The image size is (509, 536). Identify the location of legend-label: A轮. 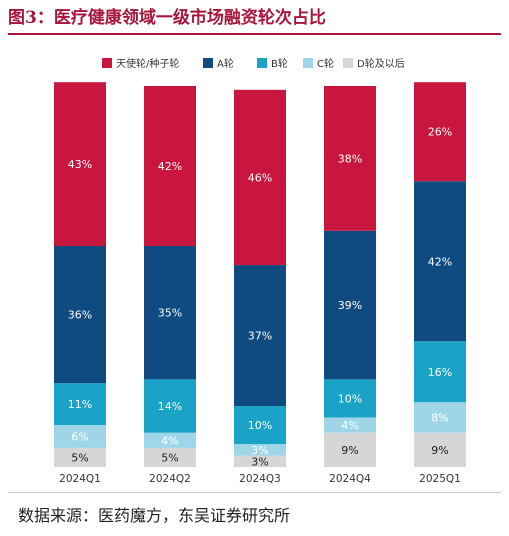
(225, 63).